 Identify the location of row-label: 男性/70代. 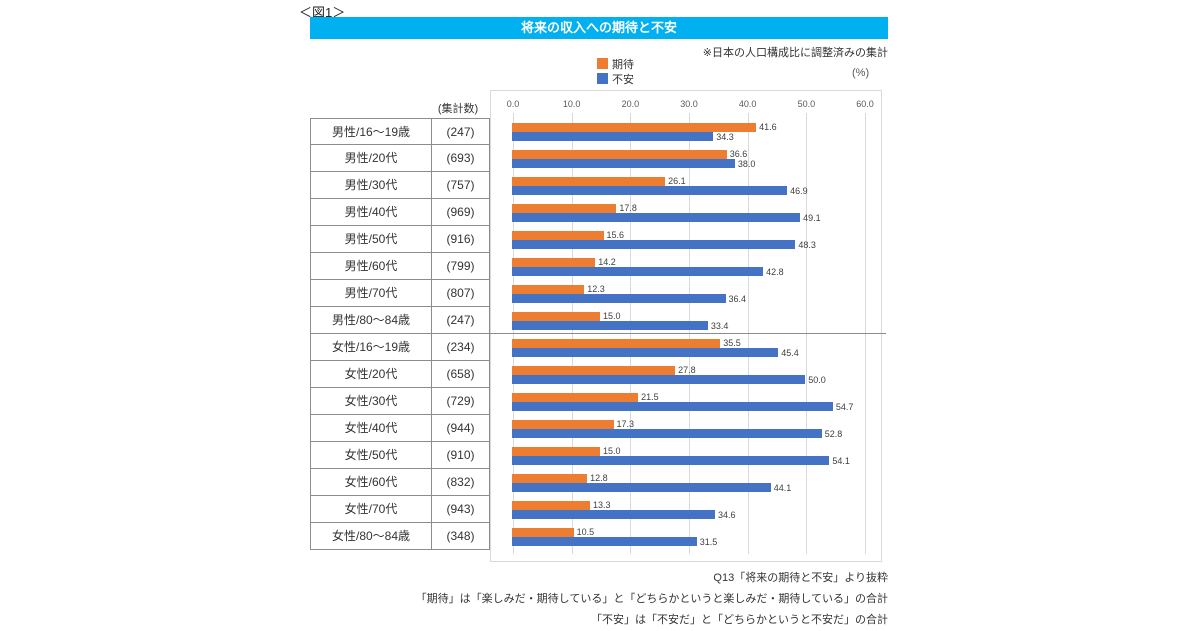
(371, 293).